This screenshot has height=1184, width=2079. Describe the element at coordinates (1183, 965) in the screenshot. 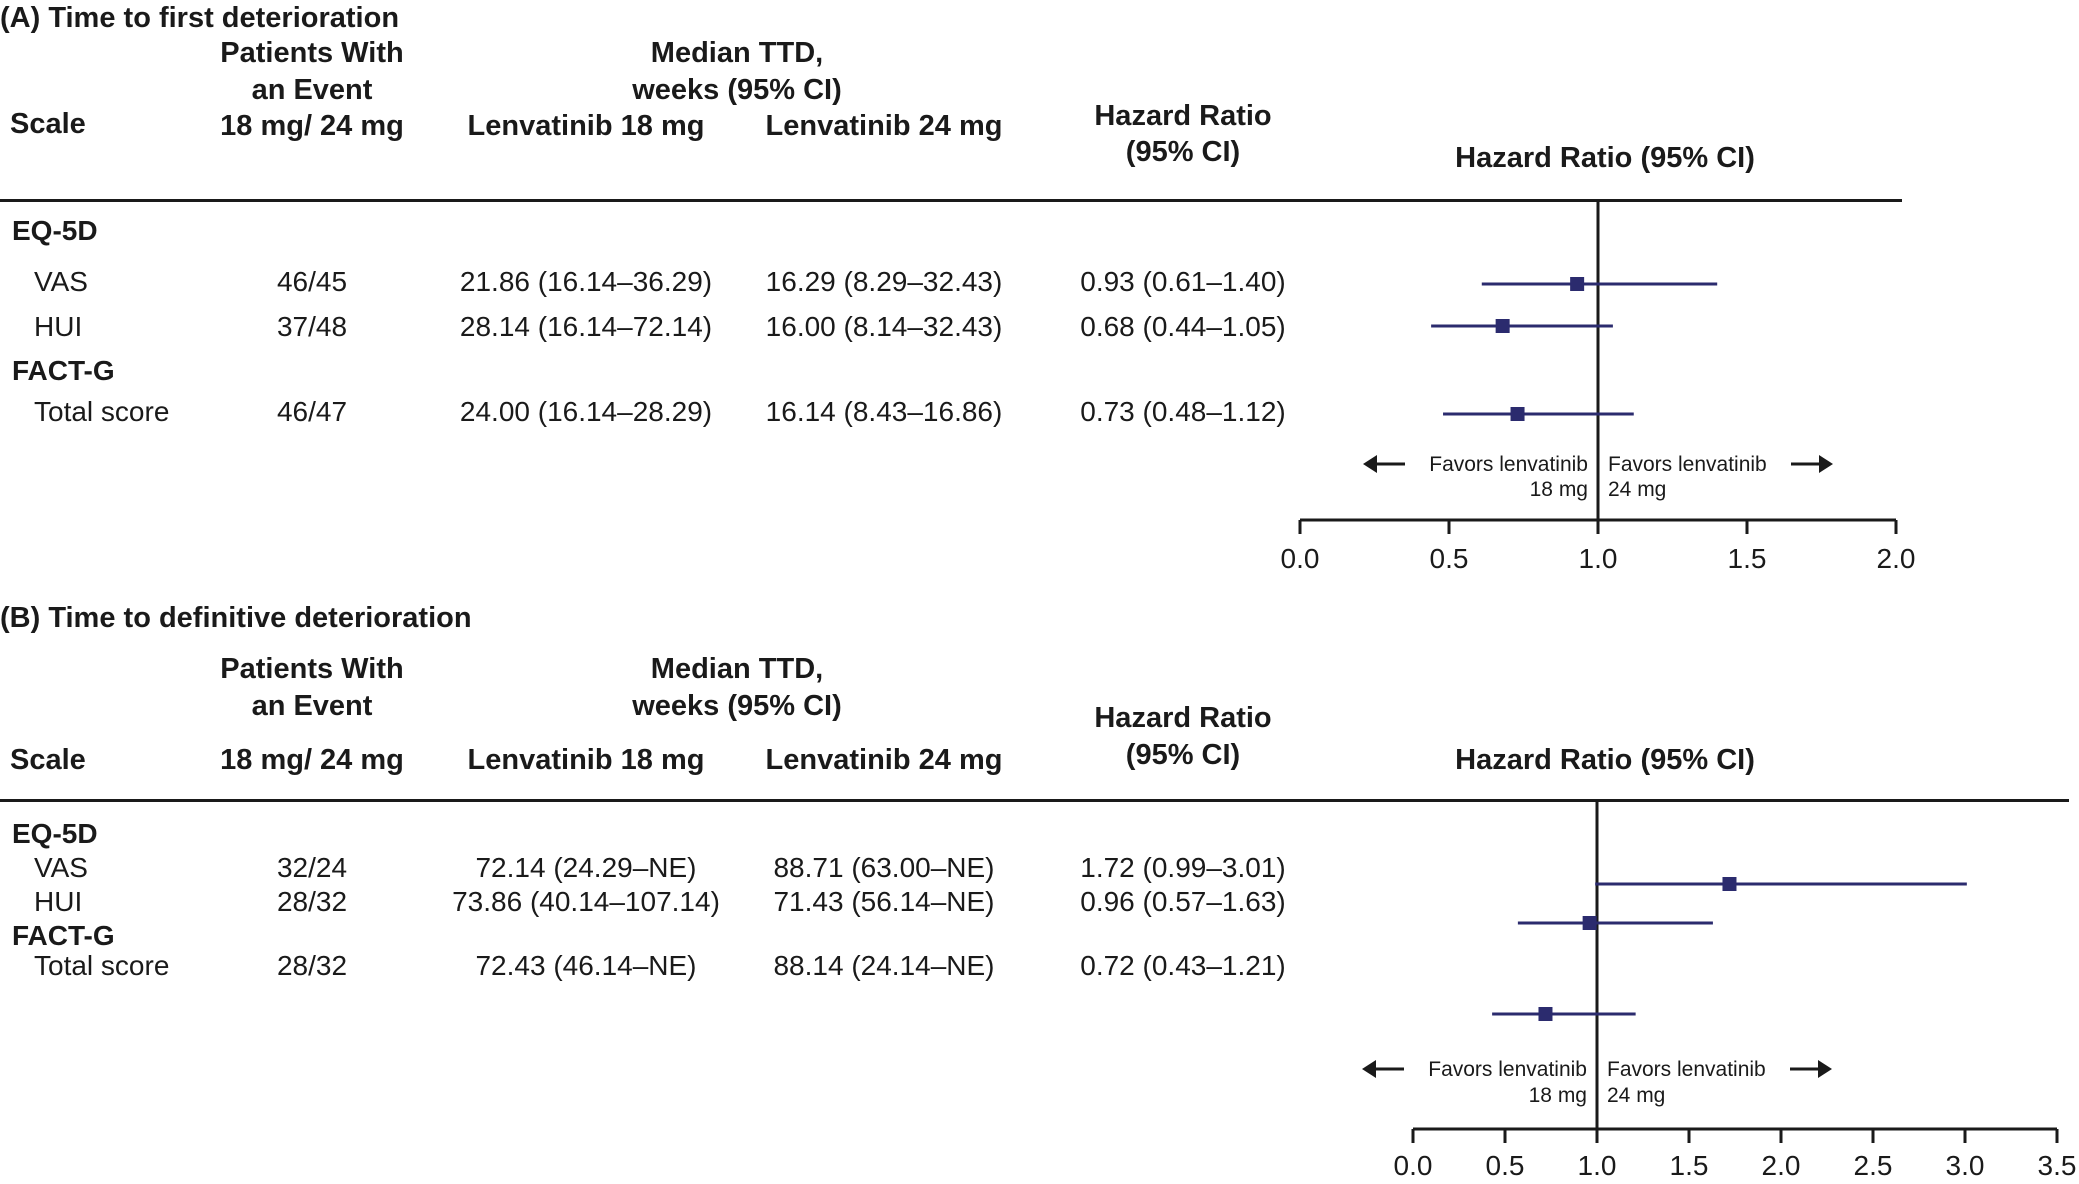

I see `hr-cell: 0.72 (0.43–1.21)` at that location.